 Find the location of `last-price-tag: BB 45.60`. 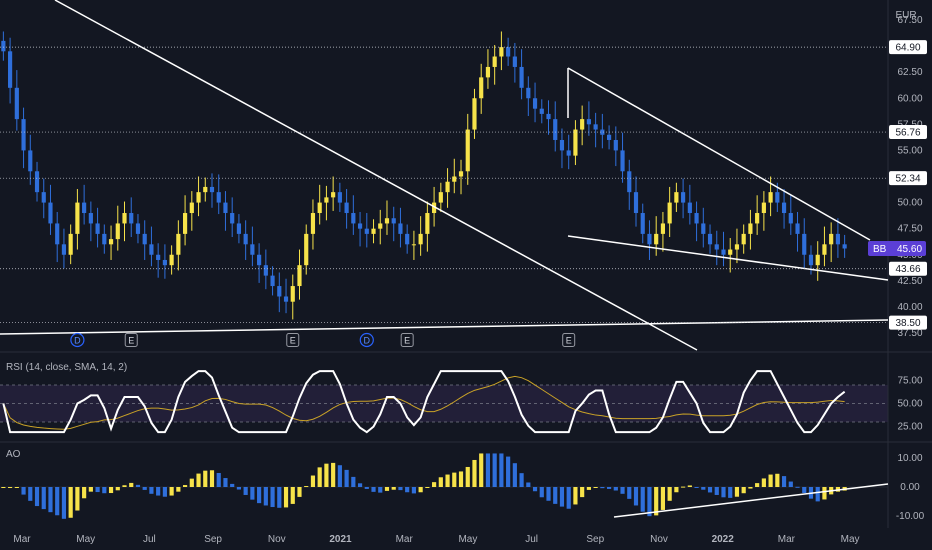

last-price-tag: BB 45.60 is located at coordinates (897, 248).